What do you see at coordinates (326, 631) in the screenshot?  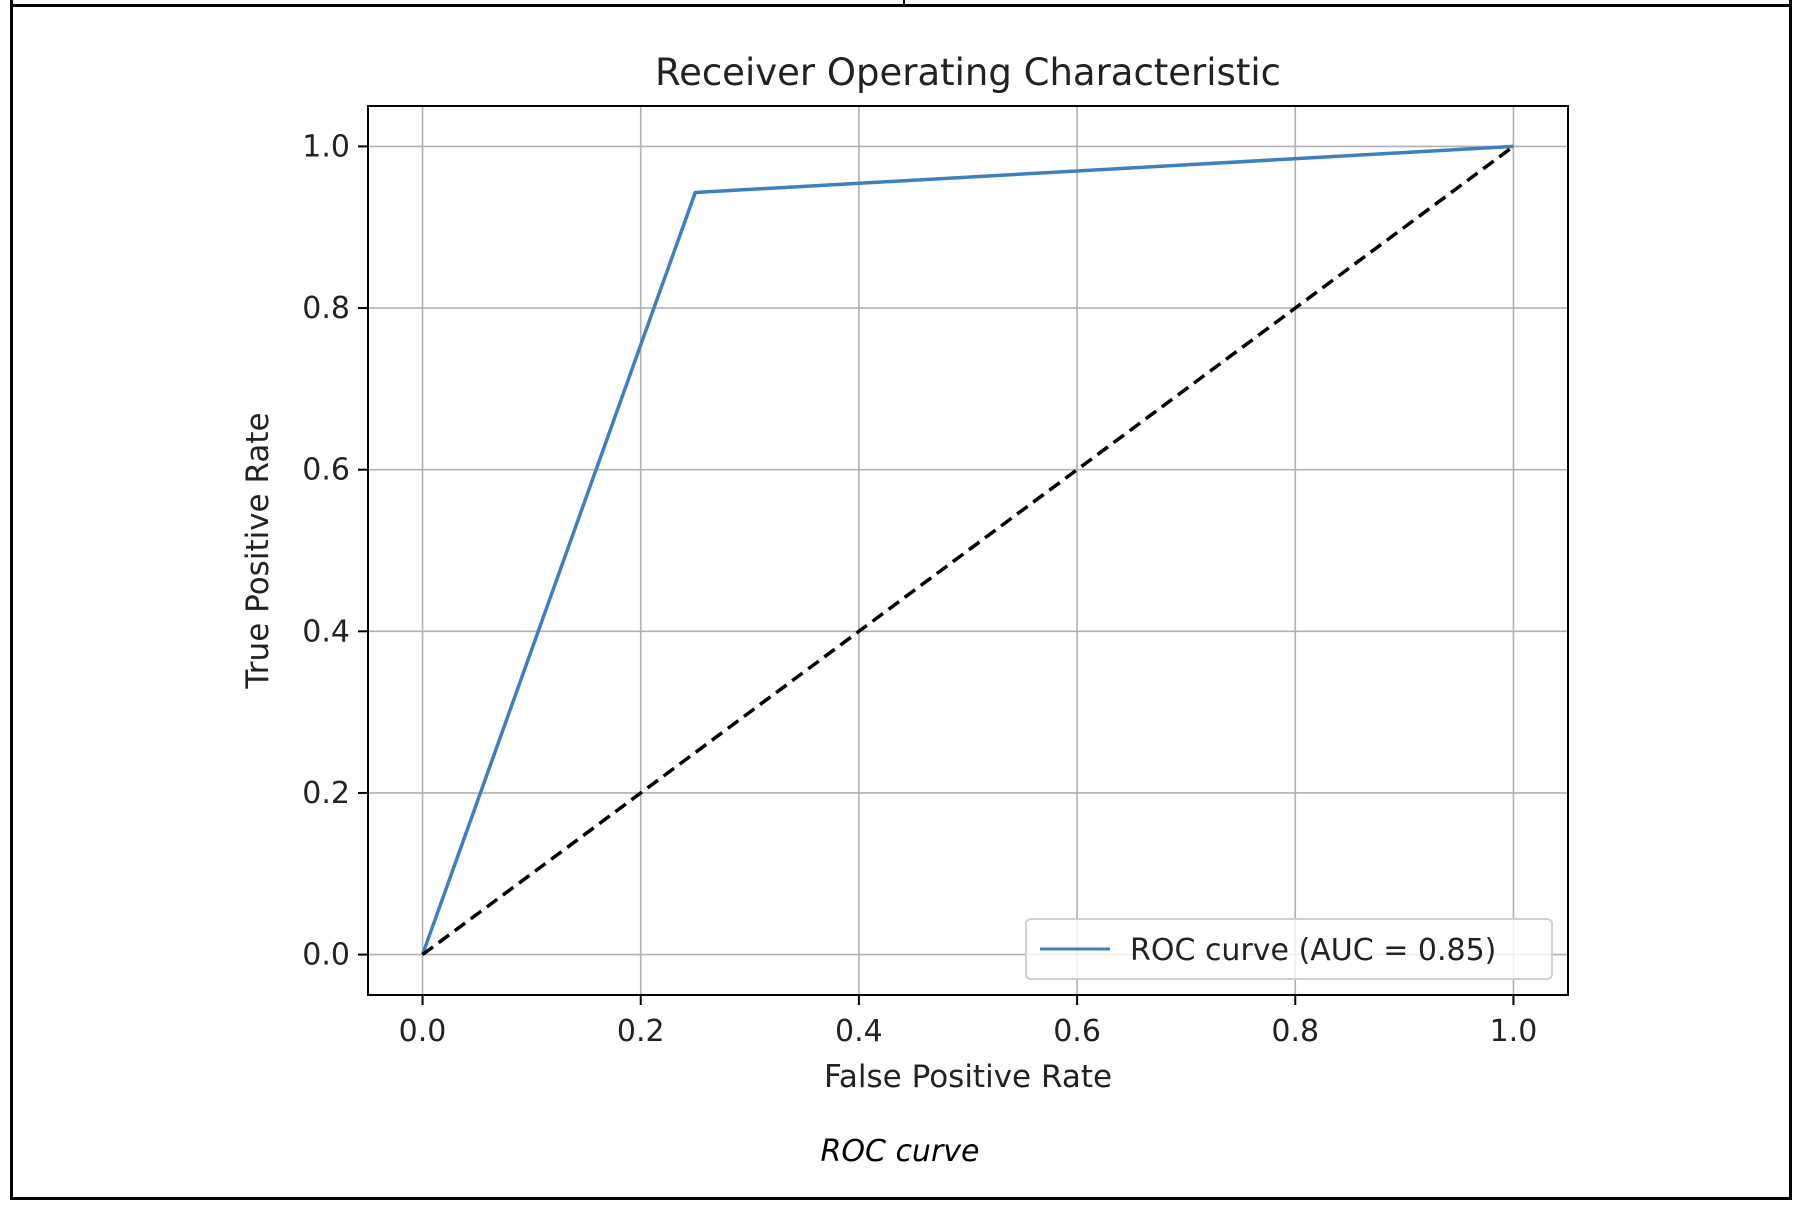 I see `y-tick-label: 0.4` at bounding box center [326, 631].